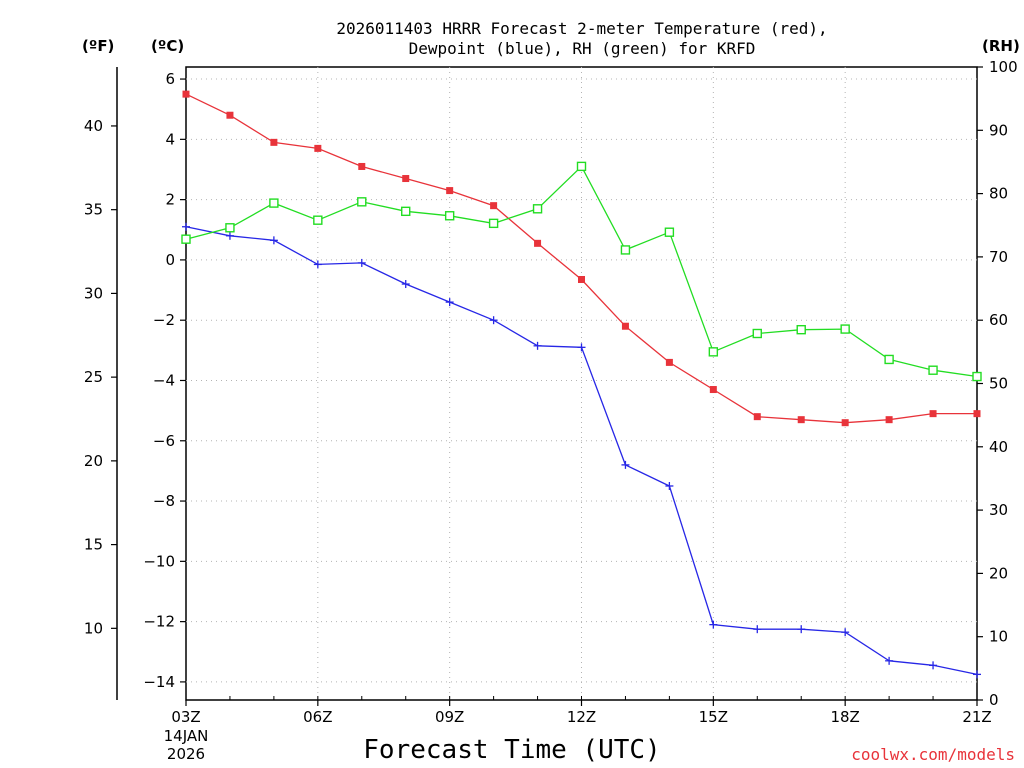  I want to click on celsius-tick-label: −10, so click(159, 561).